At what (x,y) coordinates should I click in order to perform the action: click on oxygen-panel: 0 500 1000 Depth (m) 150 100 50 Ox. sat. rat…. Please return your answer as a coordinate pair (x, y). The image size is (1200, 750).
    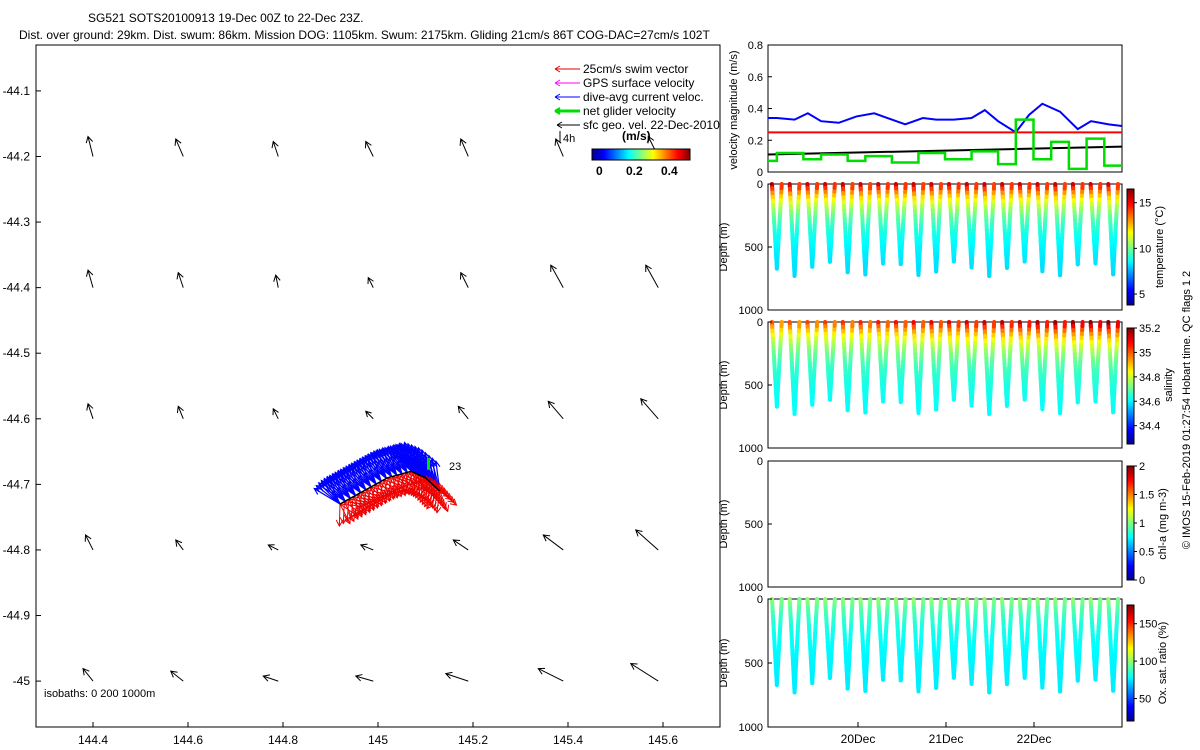
    Looking at the image, I should click on (943, 670).